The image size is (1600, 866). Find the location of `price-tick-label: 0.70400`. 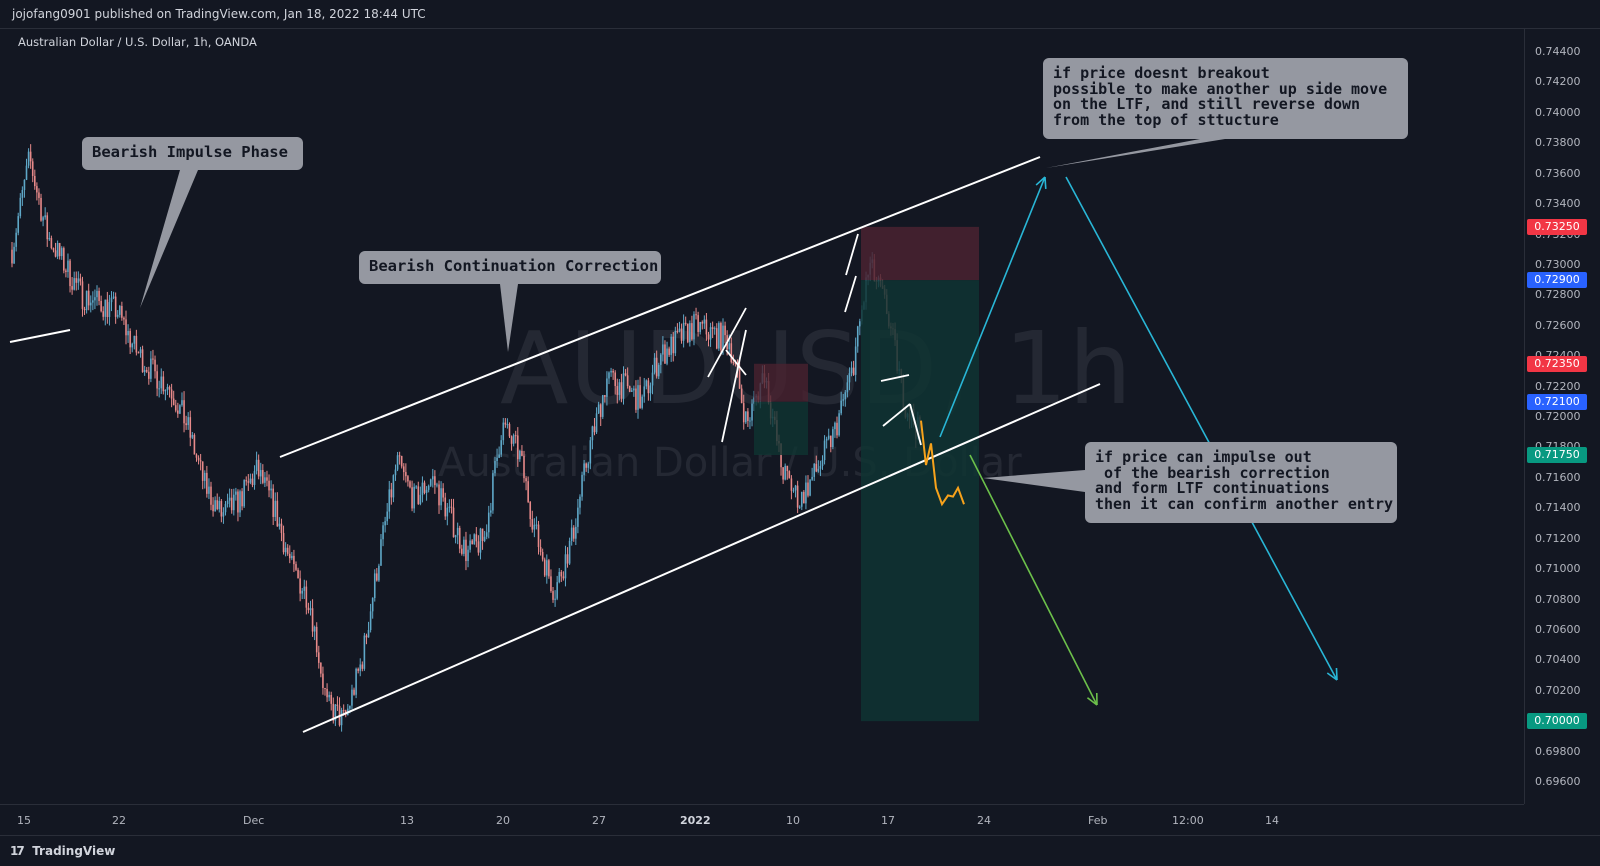

price-tick-label: 0.70400 is located at coordinates (1558, 659).